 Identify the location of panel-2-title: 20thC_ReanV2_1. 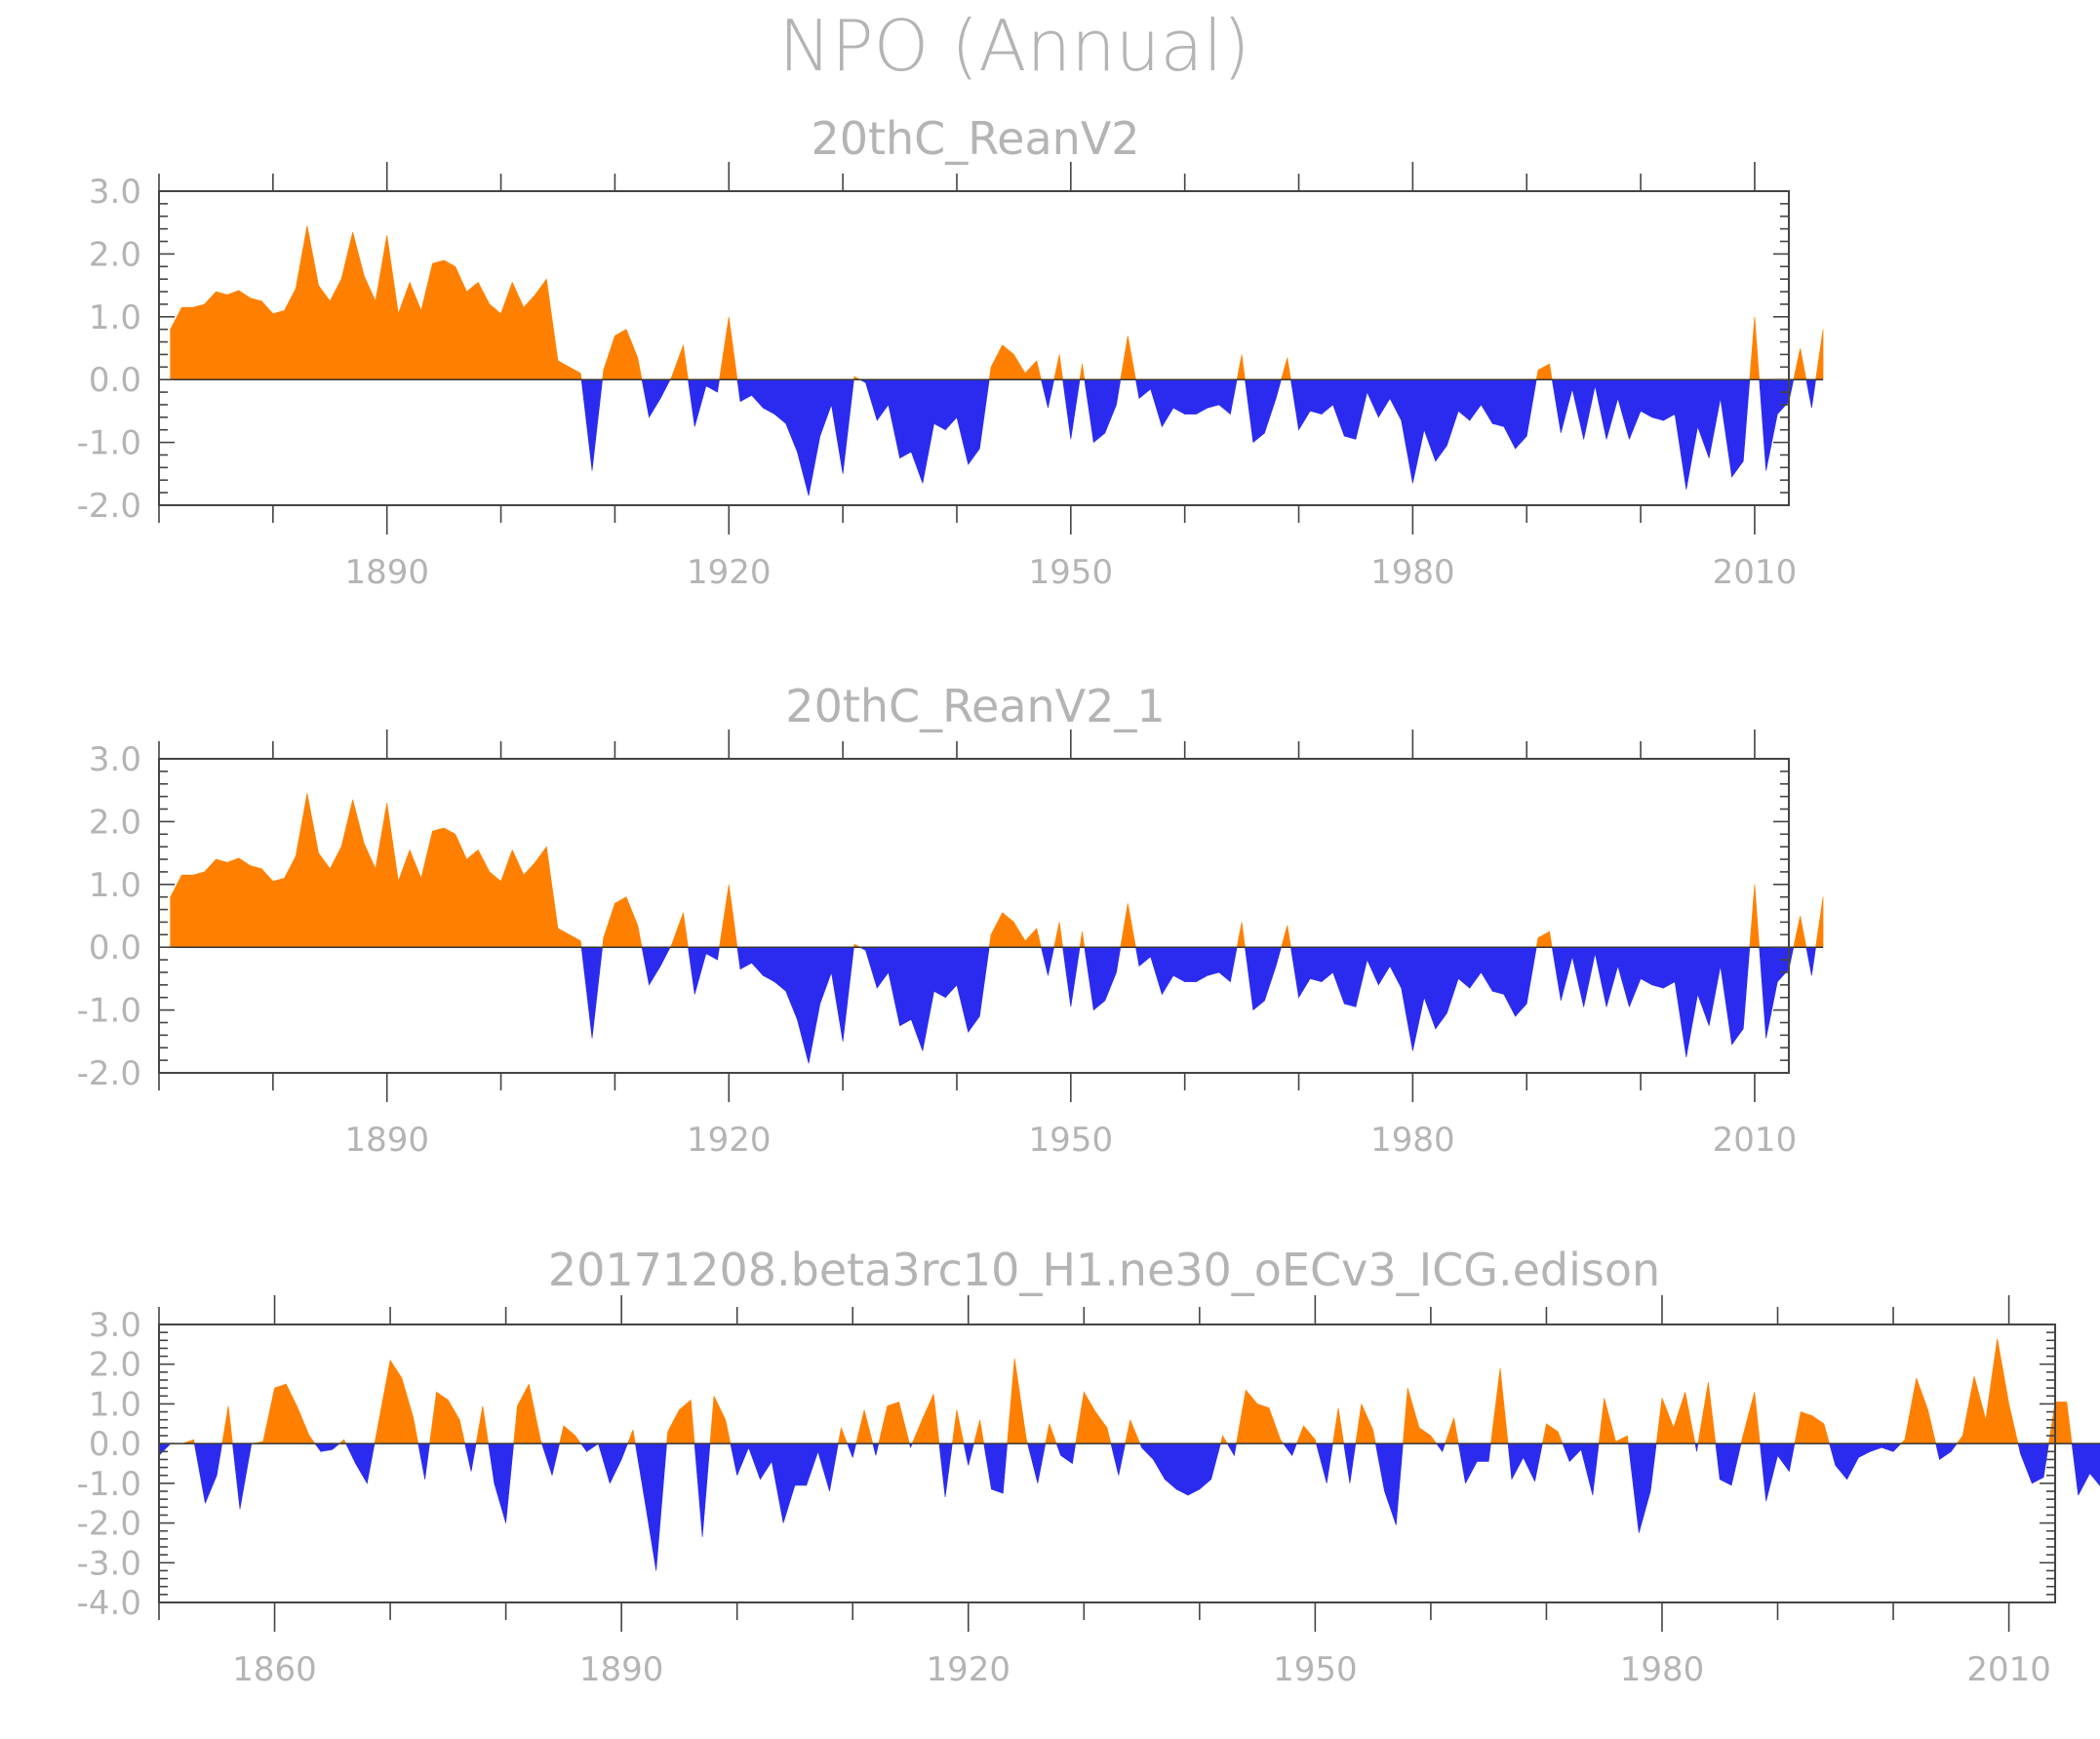
(975, 706).